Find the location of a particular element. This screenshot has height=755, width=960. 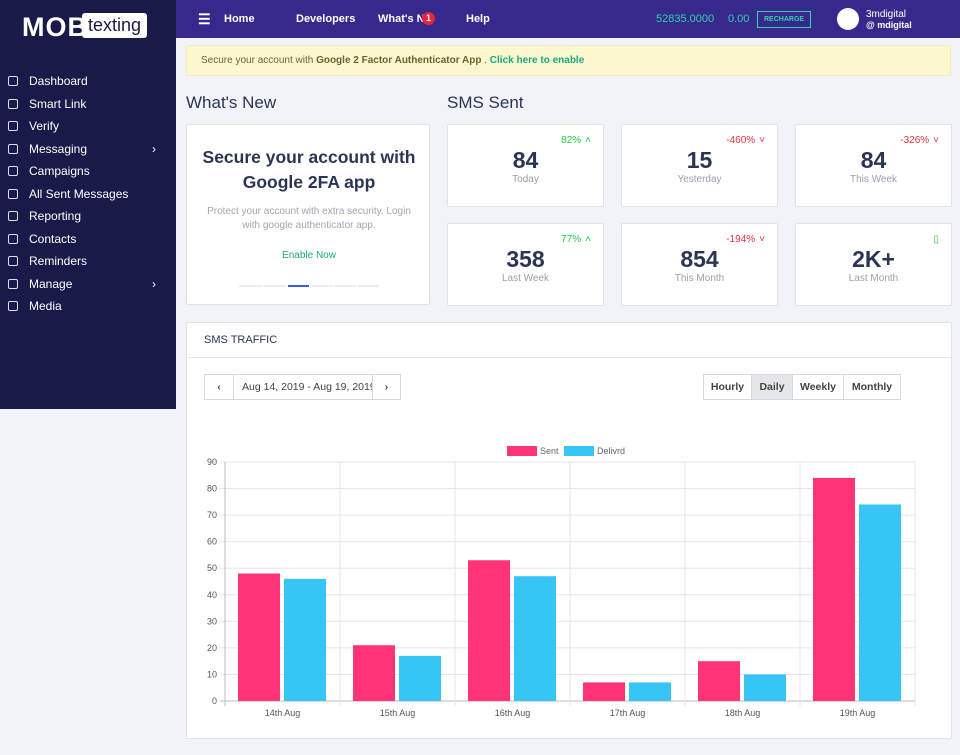

menu-item: Media is located at coordinates (88, 306).